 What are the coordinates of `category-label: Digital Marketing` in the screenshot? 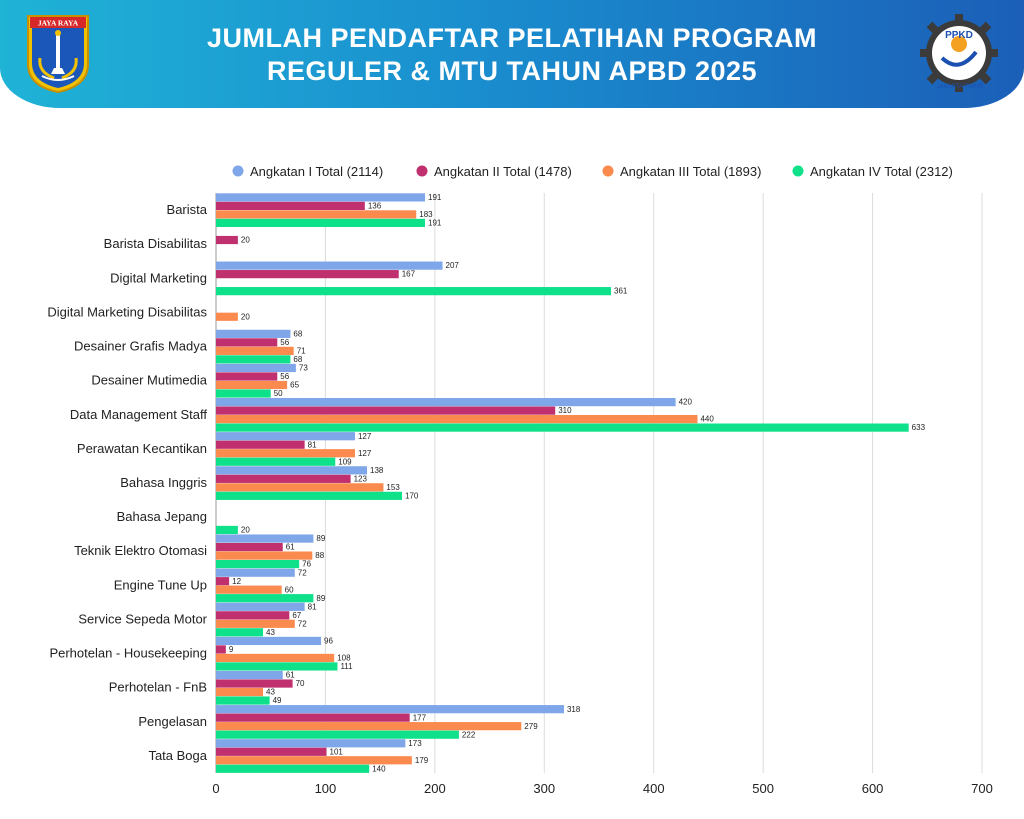 It's located at (158, 277).